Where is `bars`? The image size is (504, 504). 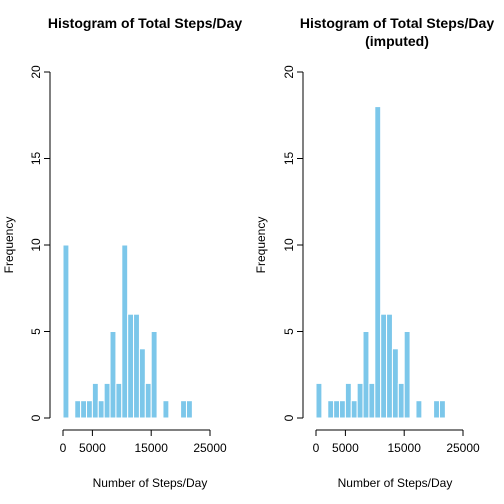
bars is located at coordinates (127, 331).